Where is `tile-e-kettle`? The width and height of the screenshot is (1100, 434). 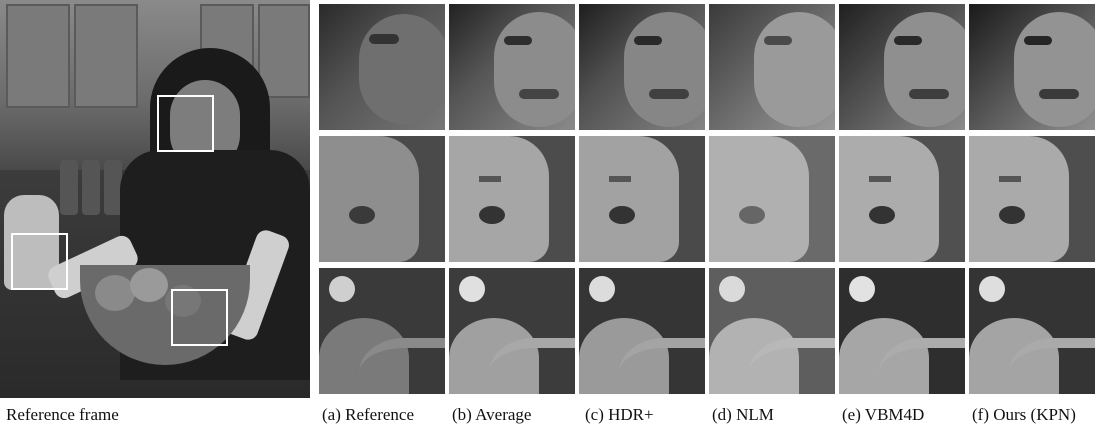
tile-e-kettle is located at coordinates (902, 199).